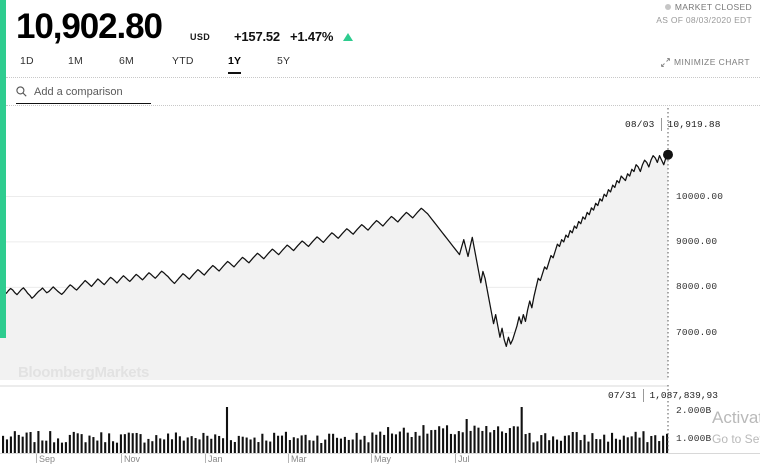  Describe the element at coordinates (183, 61) in the screenshot. I see `range-tab-label: YTD` at that location.